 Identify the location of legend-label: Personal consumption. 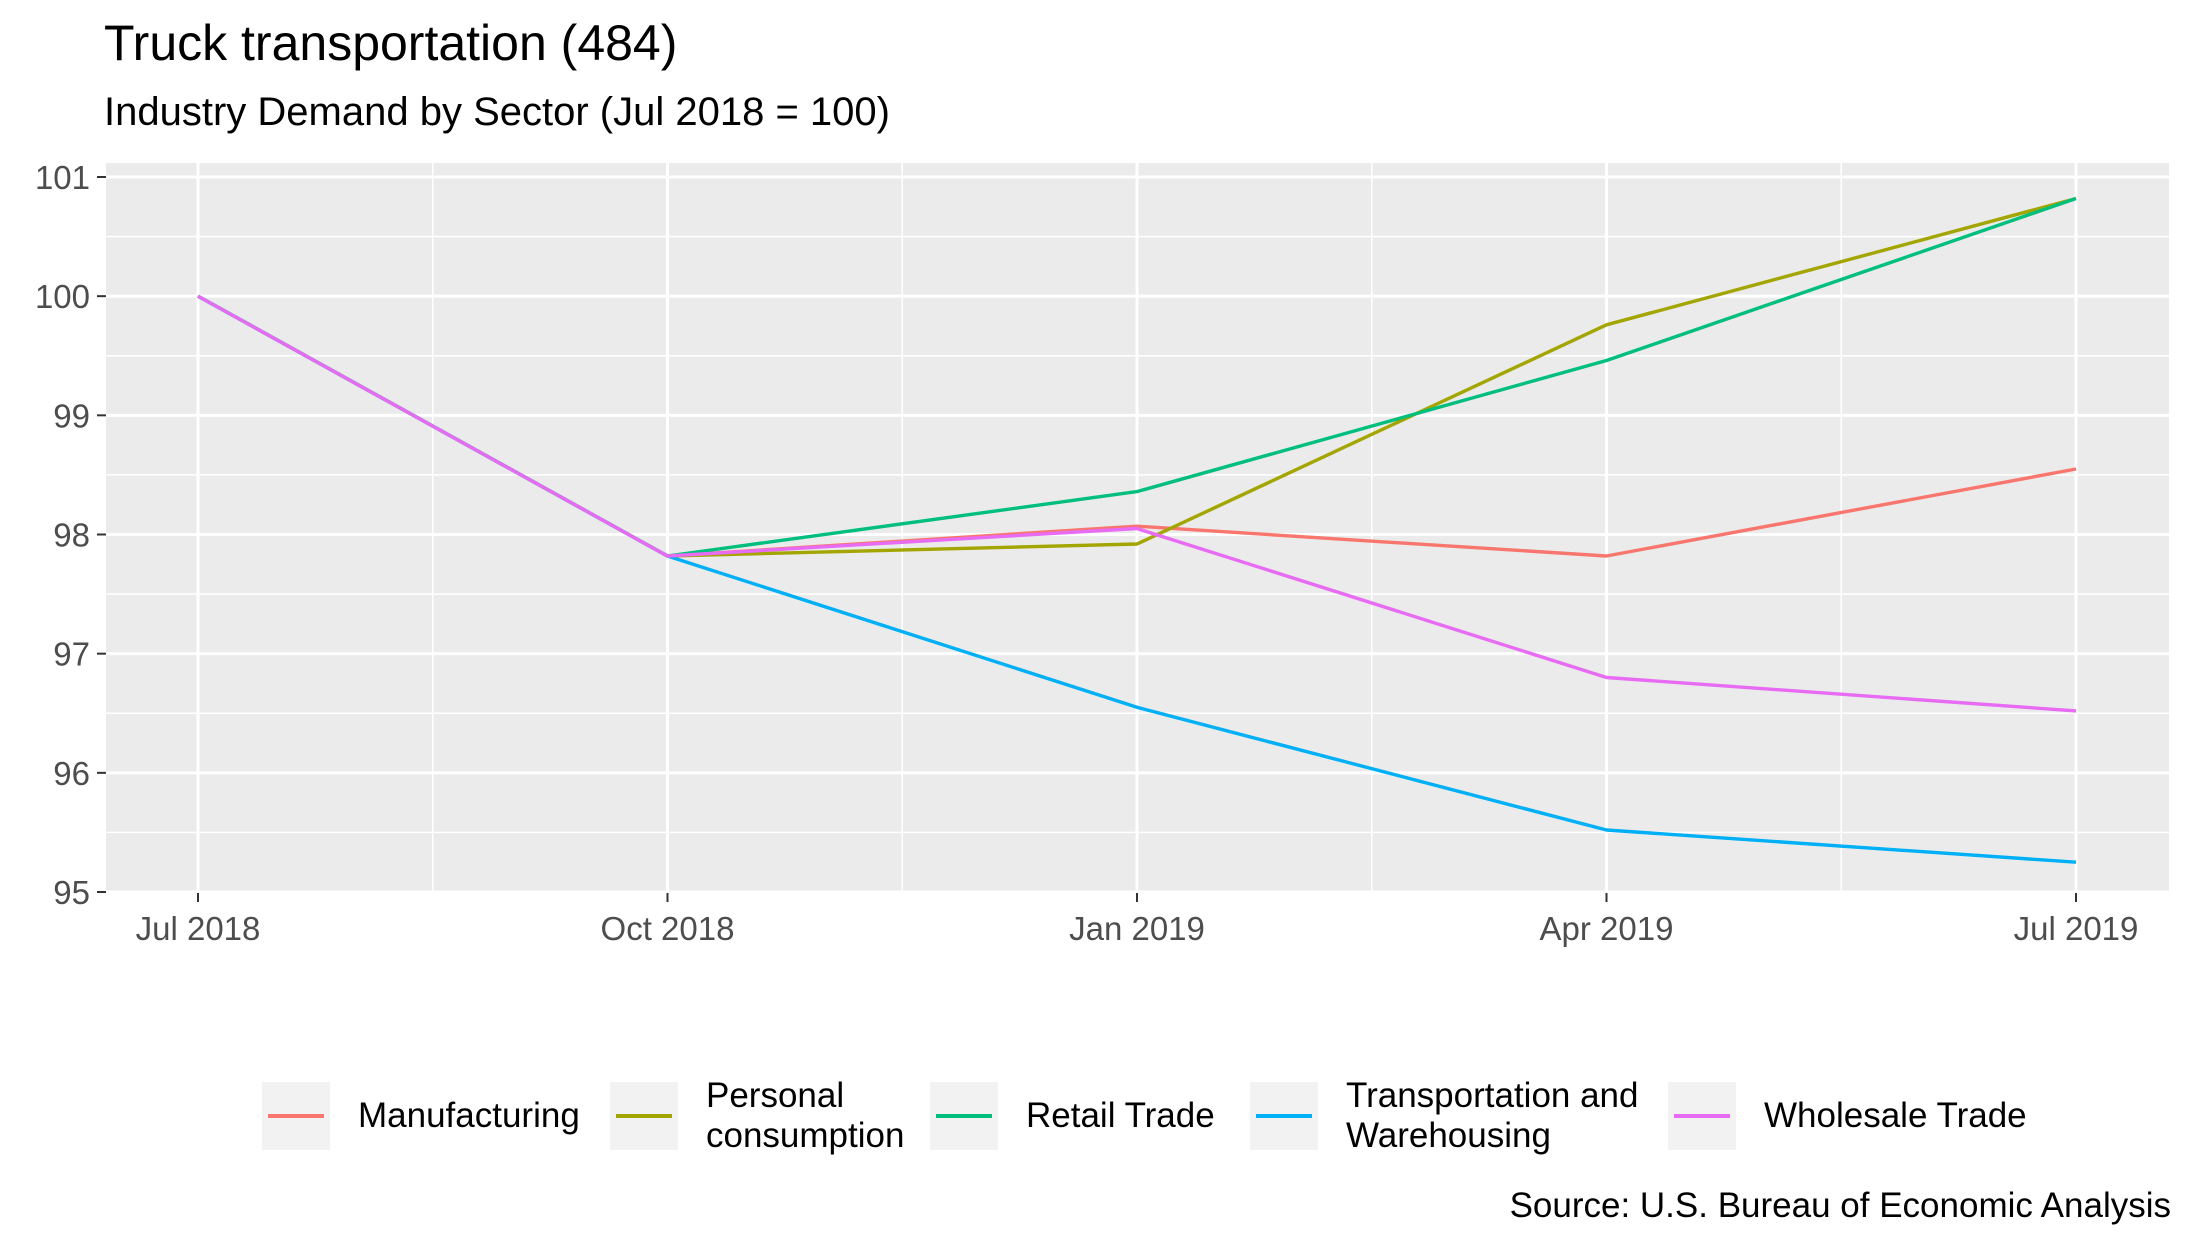
(805, 1115).